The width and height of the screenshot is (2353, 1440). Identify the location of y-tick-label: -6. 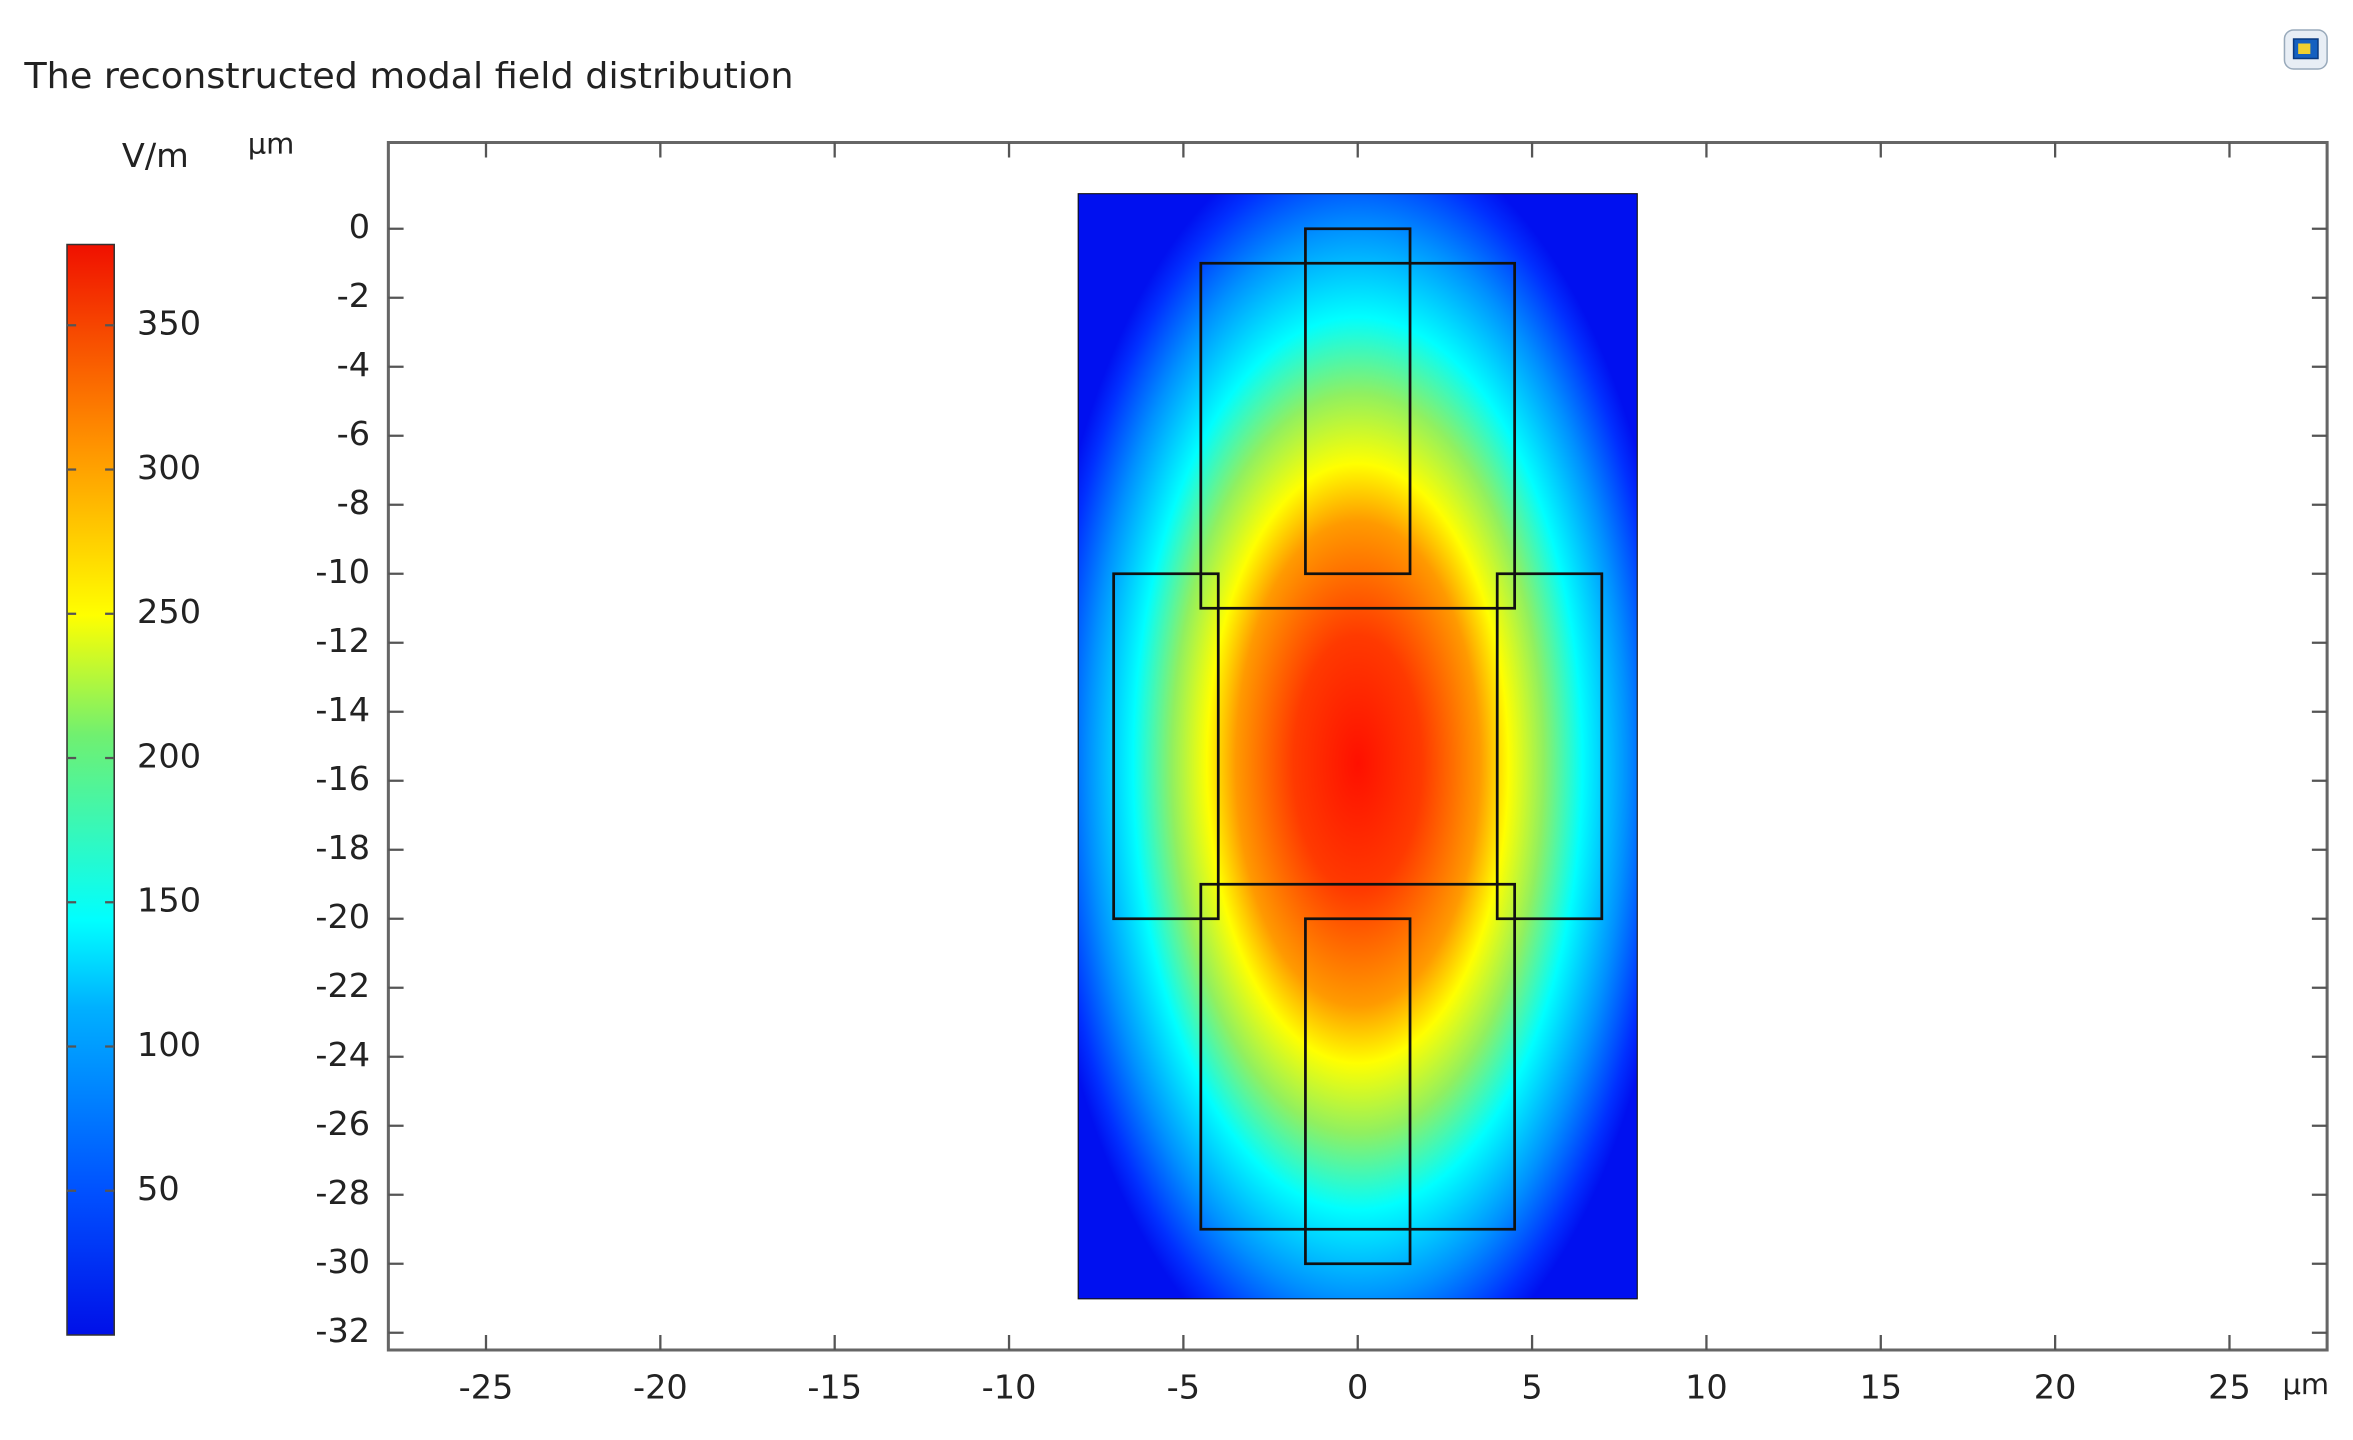
(353, 433).